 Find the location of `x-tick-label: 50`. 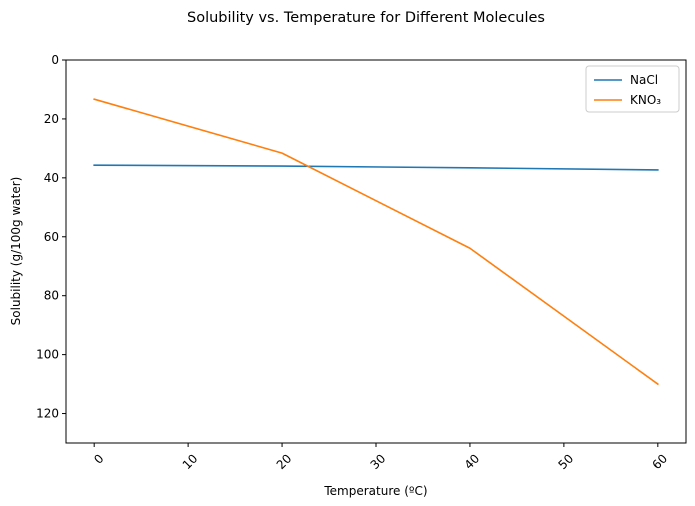

x-tick-label: 50 is located at coordinates (566, 461).